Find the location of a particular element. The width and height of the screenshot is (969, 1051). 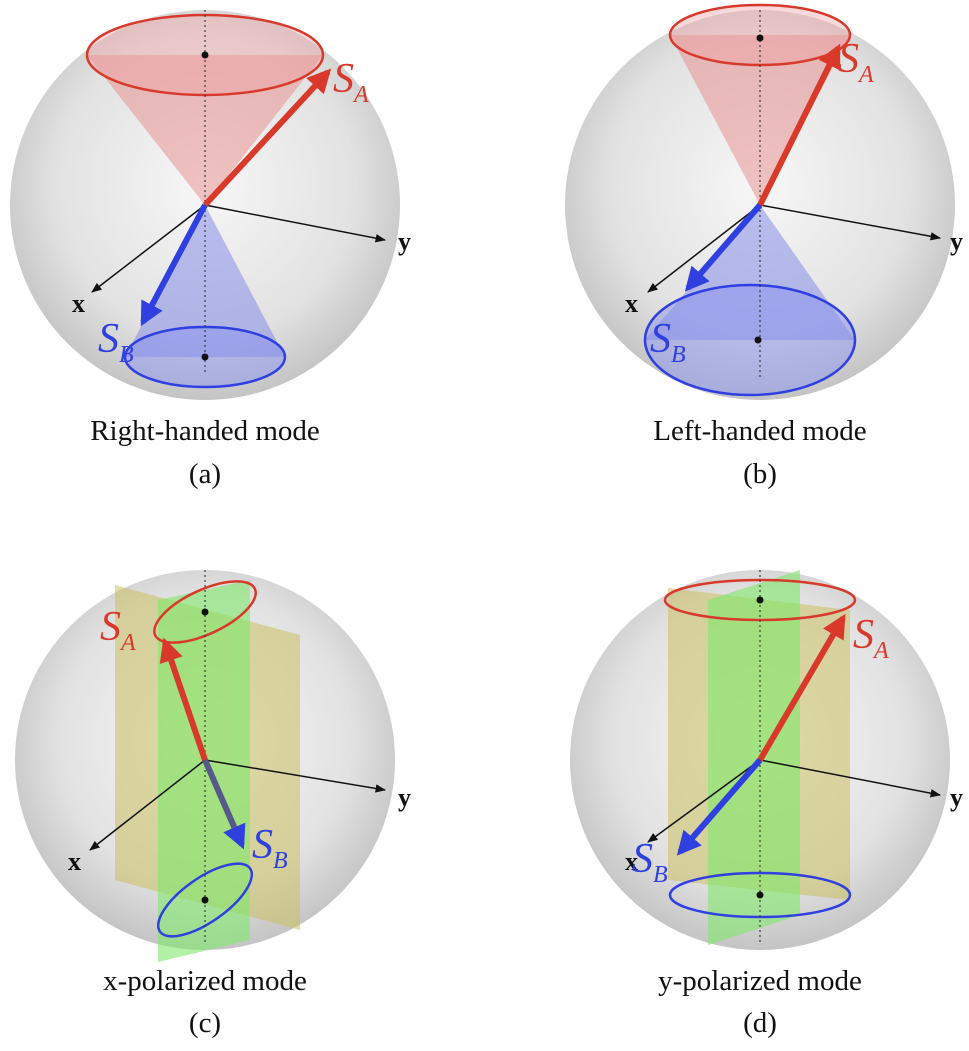

panel-label: (c) is located at coordinates (205, 1023).